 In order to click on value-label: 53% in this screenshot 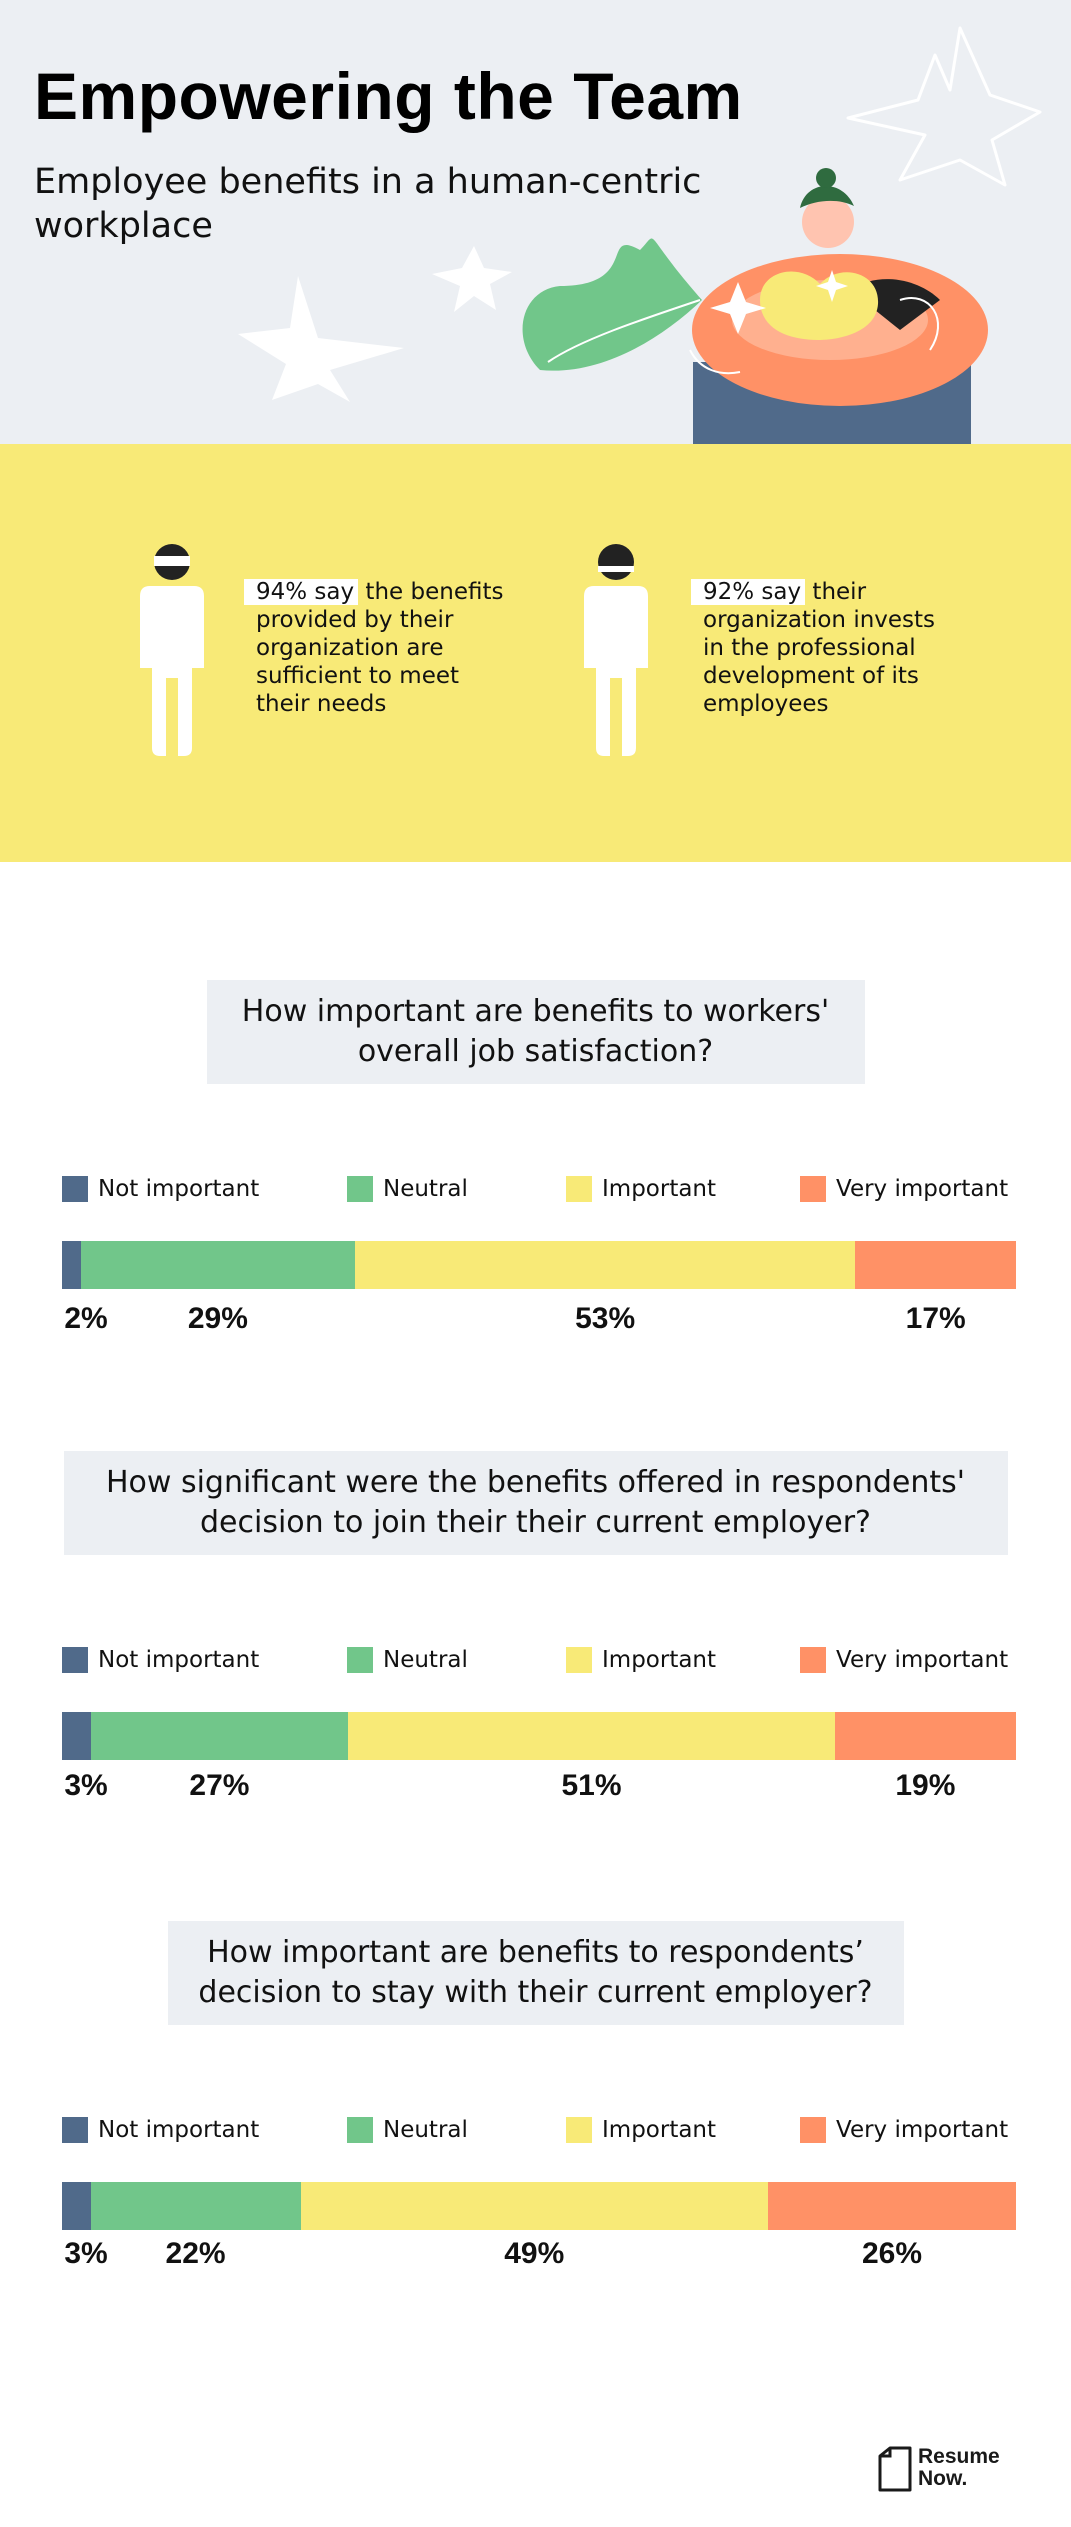, I will do `click(605, 1318)`.